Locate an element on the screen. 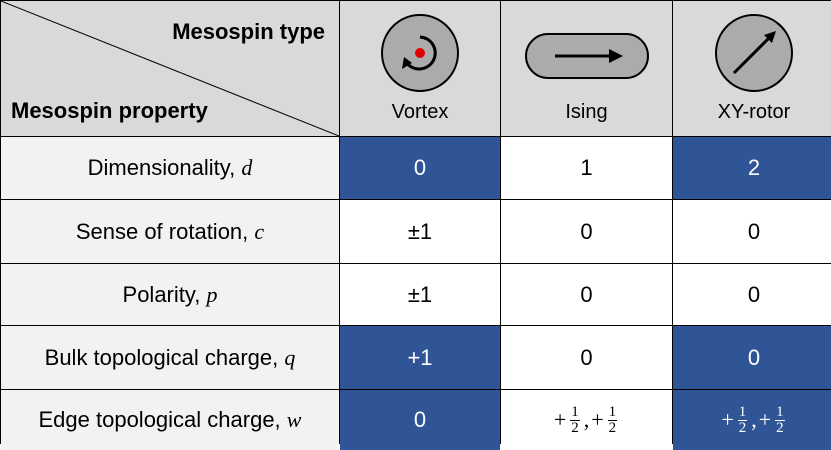 This screenshot has height=450, width=831. row-label-sense-of-rotation: Sense of rotation, c is located at coordinates (170, 231).